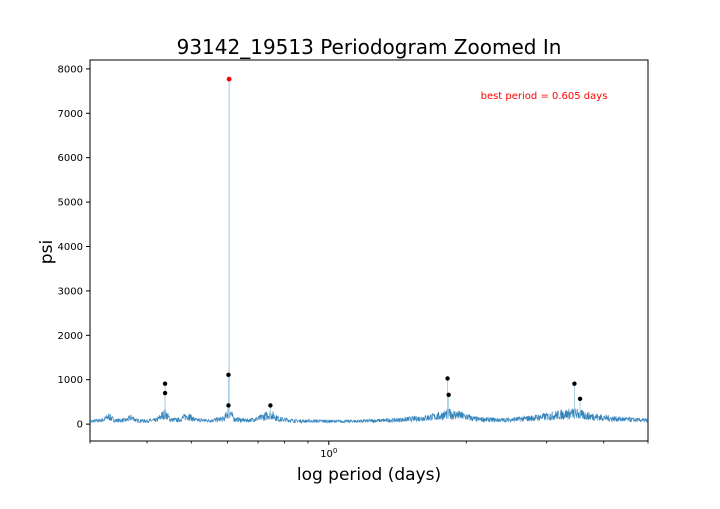  What do you see at coordinates (70, 69) in the screenshot?
I see `y-tick-label: 8000` at bounding box center [70, 69].